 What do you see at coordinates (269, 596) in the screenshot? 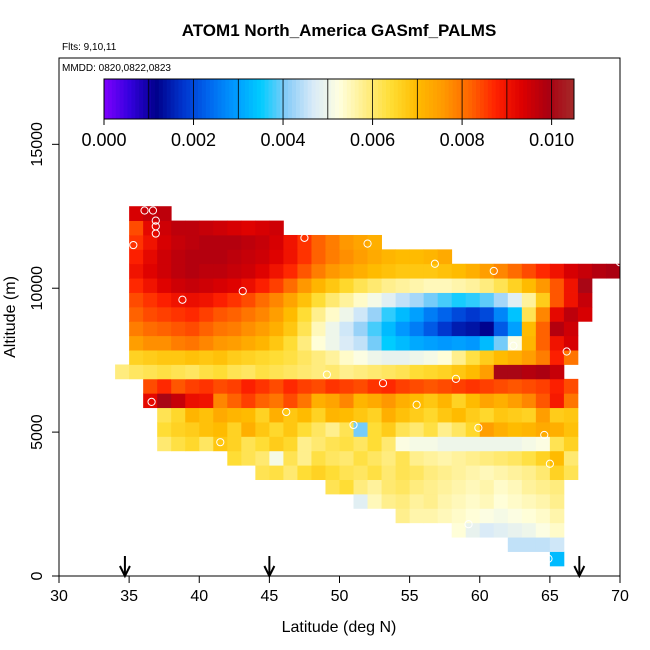
I see `x-tick-label: 45` at bounding box center [269, 596].